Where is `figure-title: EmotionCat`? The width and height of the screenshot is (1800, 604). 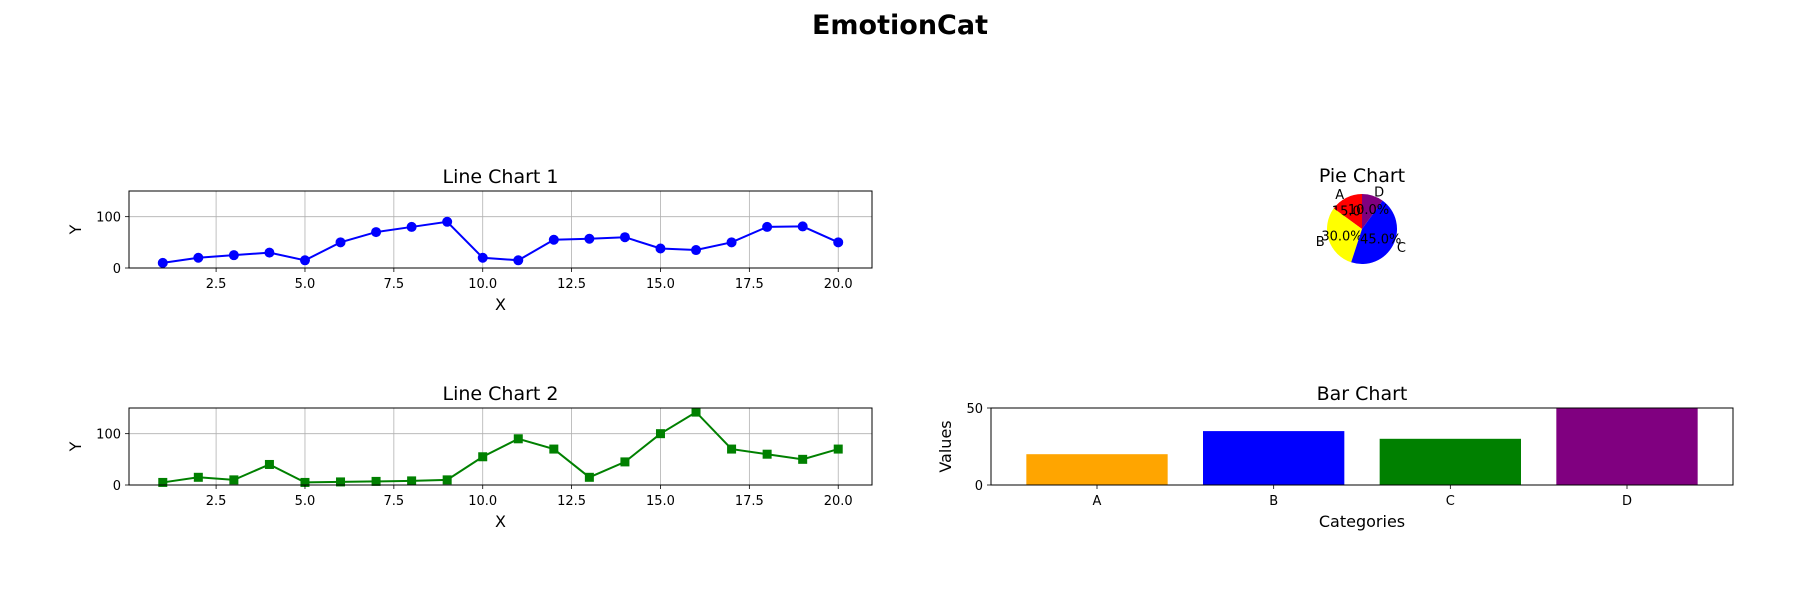 figure-title: EmotionCat is located at coordinates (900, 25).